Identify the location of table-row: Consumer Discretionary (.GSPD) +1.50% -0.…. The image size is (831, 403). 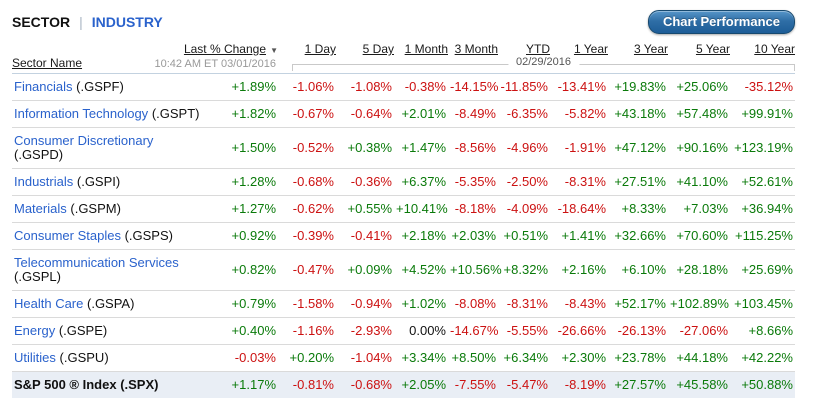
(403, 147).